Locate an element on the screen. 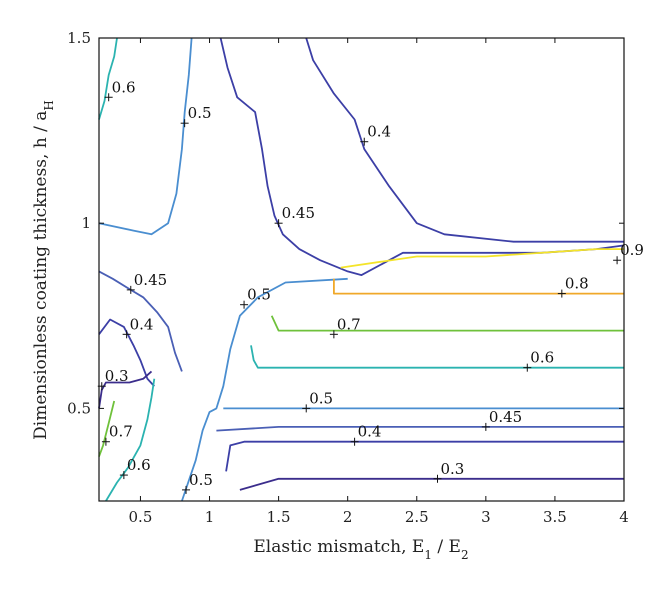 This screenshot has width=660, height=589. contour-label: 0.9 is located at coordinates (628, 253).